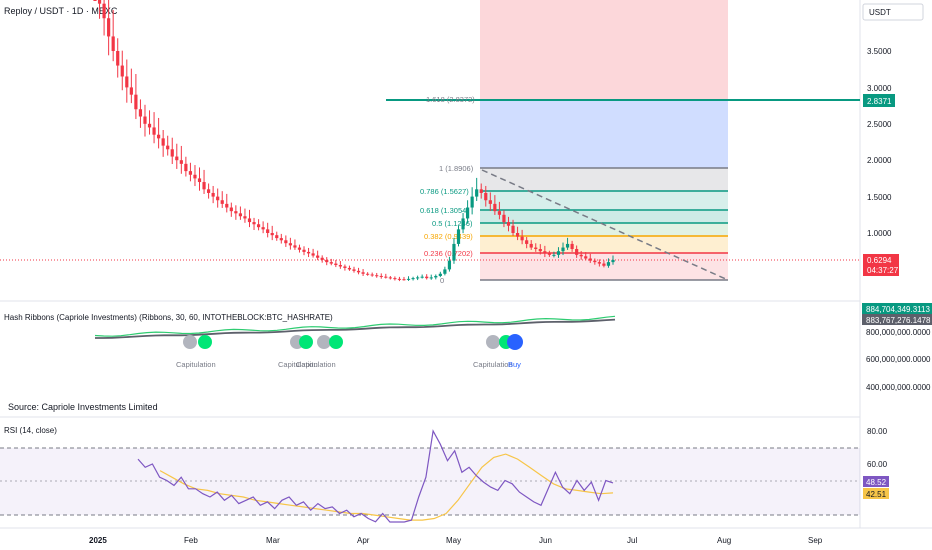 Image resolution: width=932 pixels, height=550 pixels. What do you see at coordinates (880, 12) in the screenshot?
I see `currency-label: USDT` at bounding box center [880, 12].